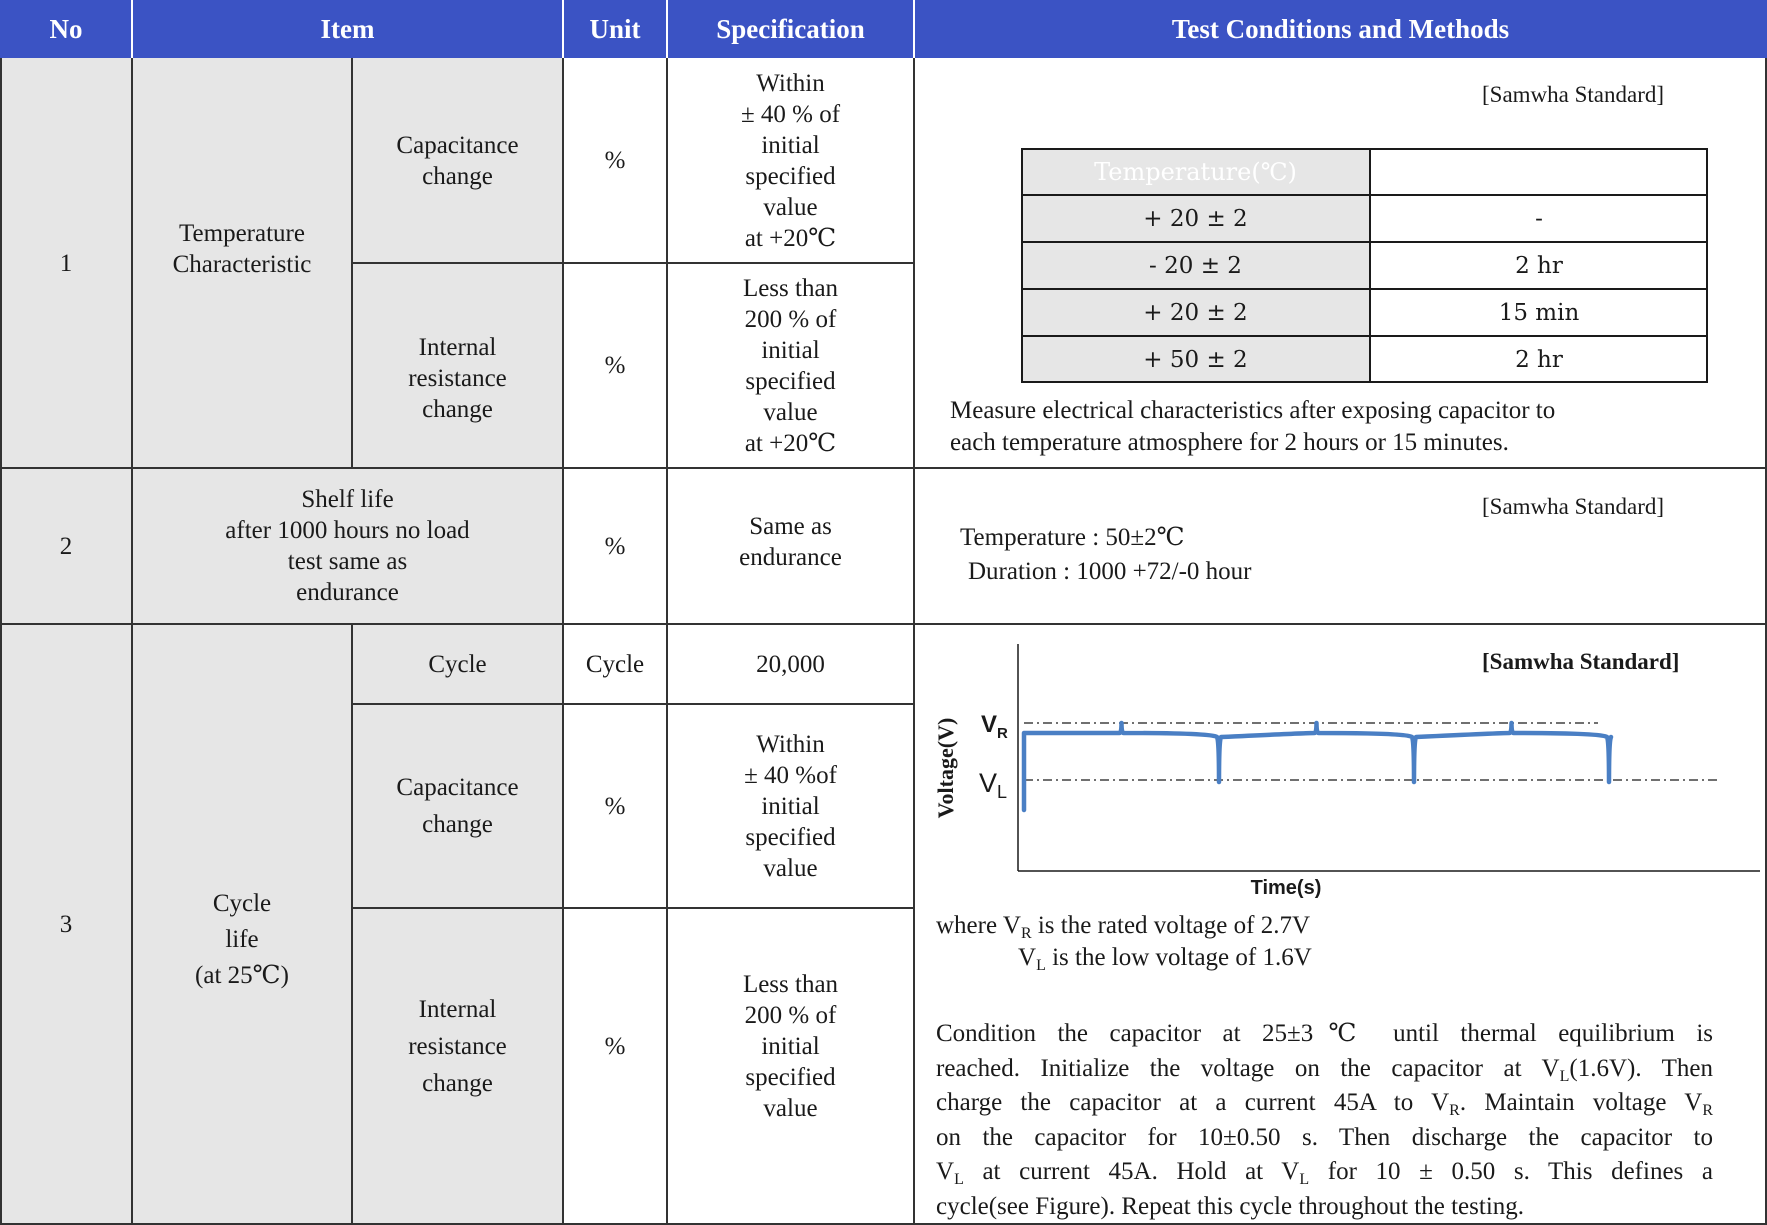 Image resolution: width=1767 pixels, height=1225 pixels. I want to click on row1-item: Temperature Characteristic, so click(242, 263).